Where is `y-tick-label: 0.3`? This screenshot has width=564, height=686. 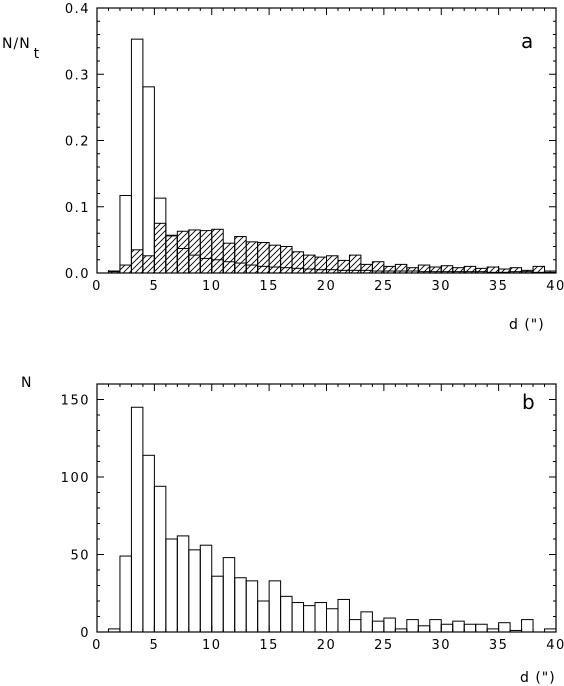 y-tick-label: 0.3 is located at coordinates (77, 75).